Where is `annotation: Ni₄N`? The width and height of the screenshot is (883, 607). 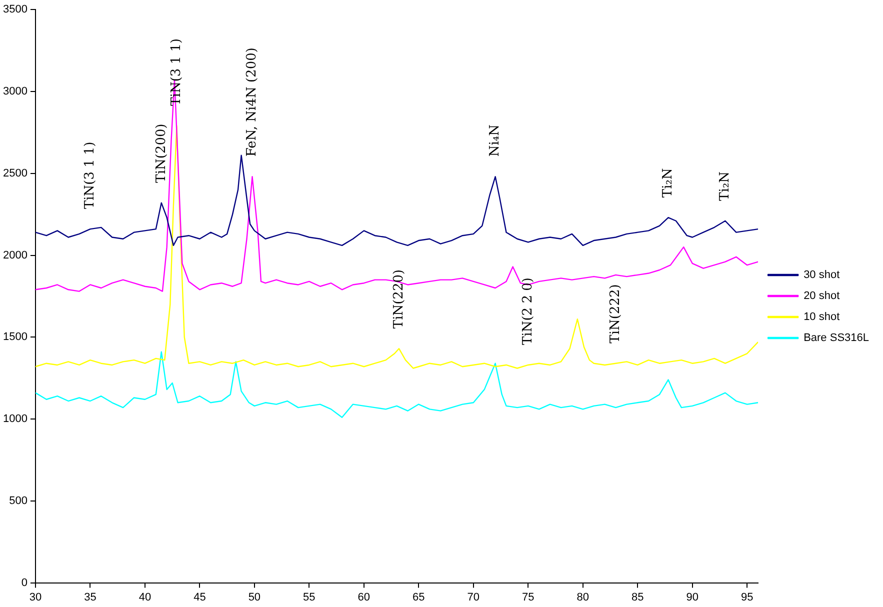 annotation: Ni₄N is located at coordinates (495, 140).